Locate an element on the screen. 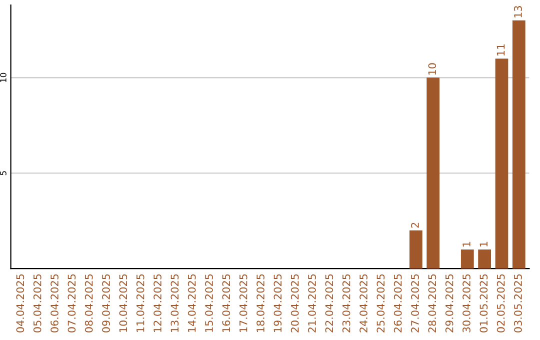 The width and height of the screenshot is (540, 340). x-tick-label: 18.04.2025 is located at coordinates (260, 303).